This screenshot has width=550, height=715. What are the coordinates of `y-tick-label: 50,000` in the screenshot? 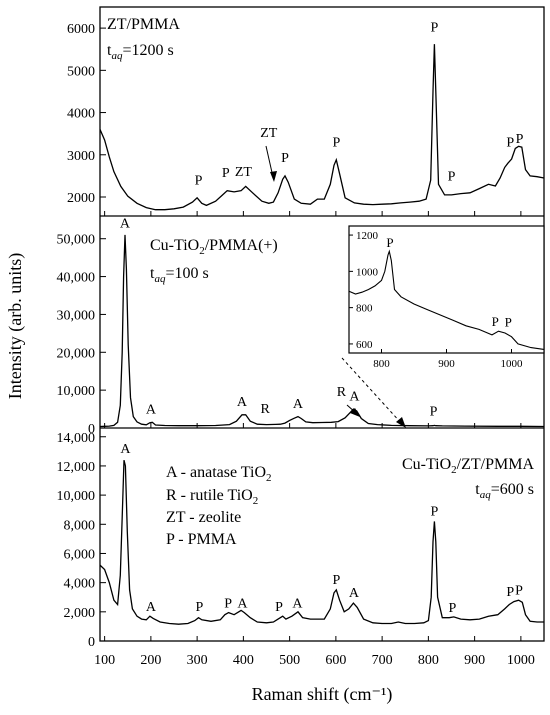 It's located at (76, 240).